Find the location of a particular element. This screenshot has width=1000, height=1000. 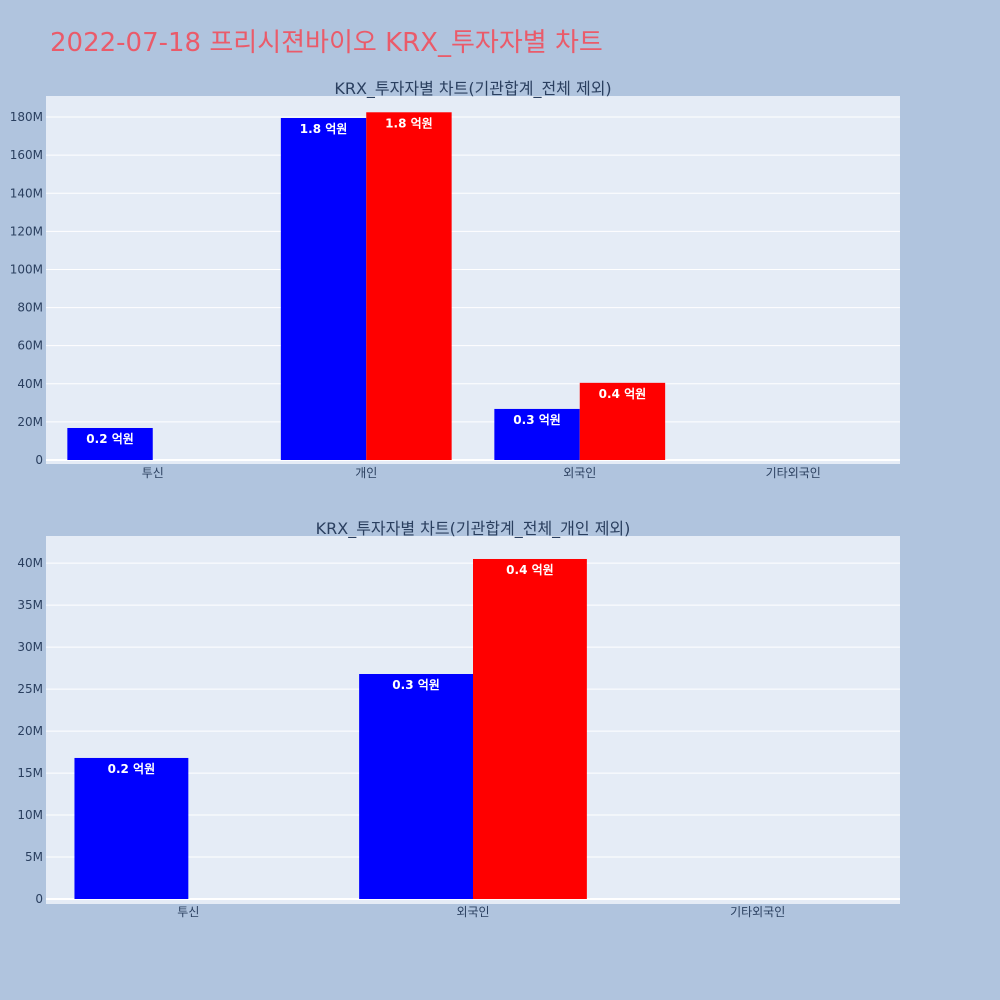

y-tick-label: 60M is located at coordinates (30, 346).